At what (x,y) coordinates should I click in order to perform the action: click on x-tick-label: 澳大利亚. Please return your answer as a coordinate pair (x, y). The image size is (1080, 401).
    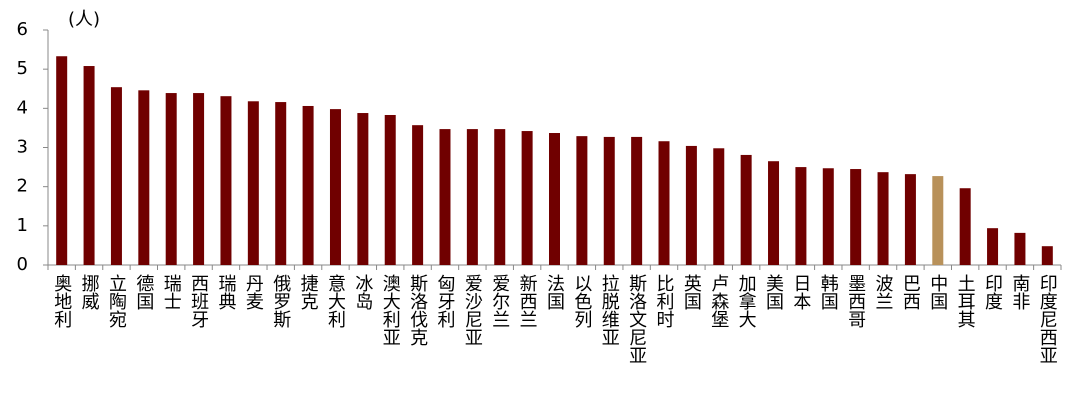
    Looking at the image, I should click on (390, 310).